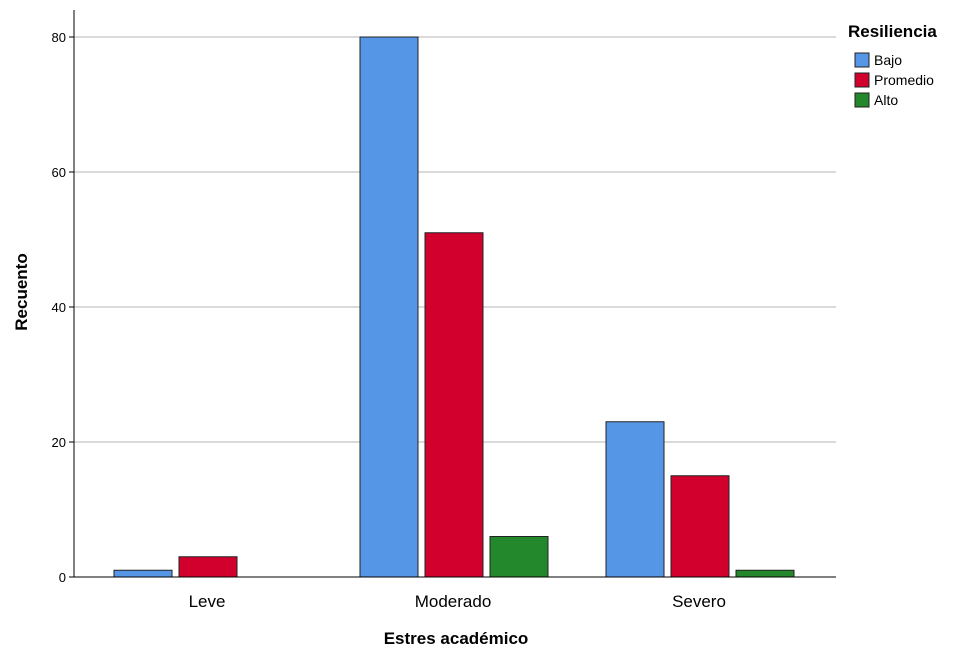 The height and width of the screenshot is (657, 960). What do you see at coordinates (389, 307) in the screenshot?
I see `bar-moderado-bajo` at bounding box center [389, 307].